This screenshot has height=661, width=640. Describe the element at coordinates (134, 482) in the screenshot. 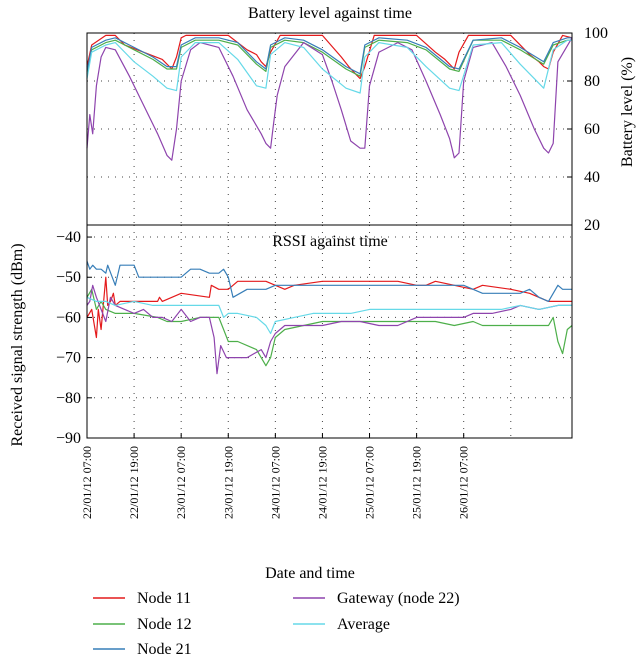

I see `xtick-label: 22/01/12 19:00` at that location.